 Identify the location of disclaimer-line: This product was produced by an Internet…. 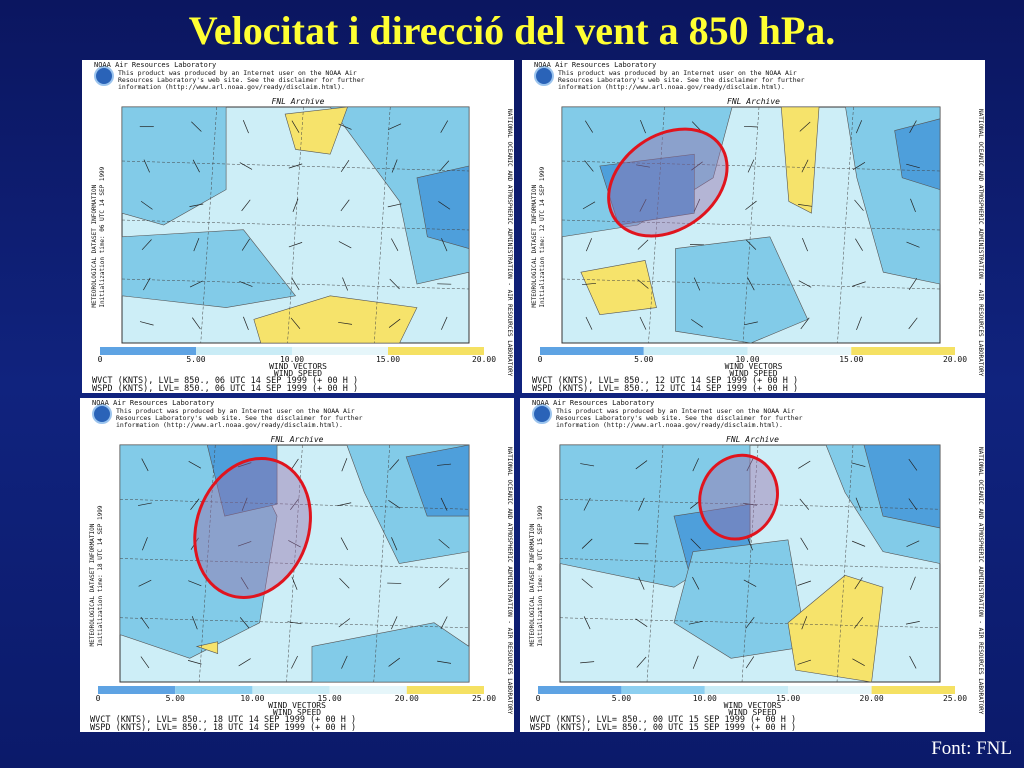
(235, 411).